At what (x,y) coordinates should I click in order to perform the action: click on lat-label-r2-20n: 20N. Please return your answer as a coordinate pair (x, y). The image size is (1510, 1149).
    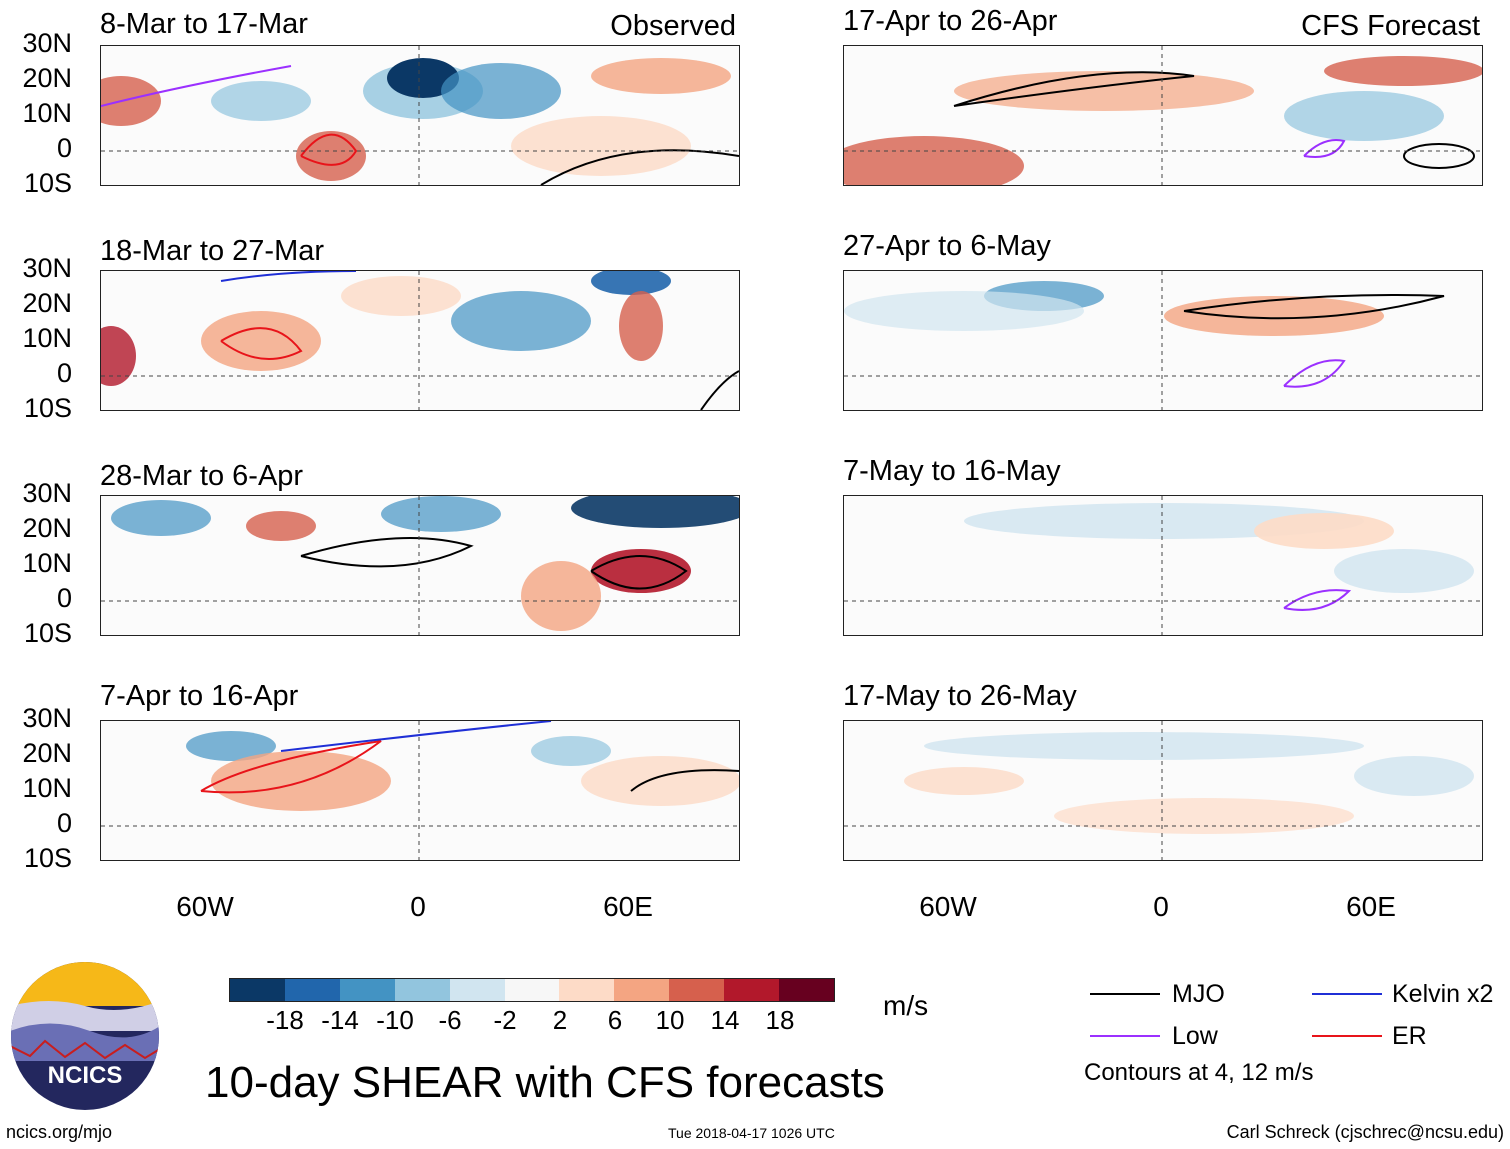
    Looking at the image, I should click on (47, 303).